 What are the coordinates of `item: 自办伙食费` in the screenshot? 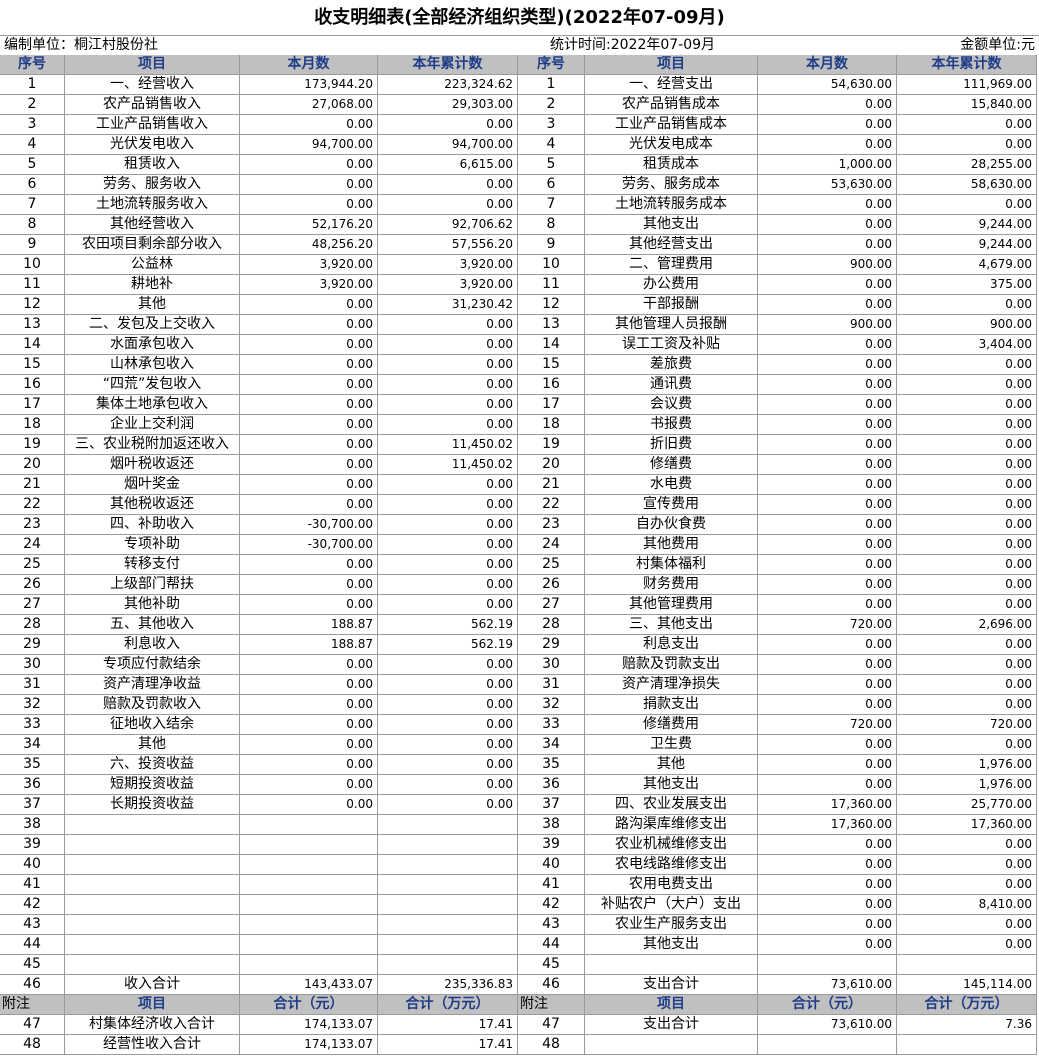 It's located at (671, 525).